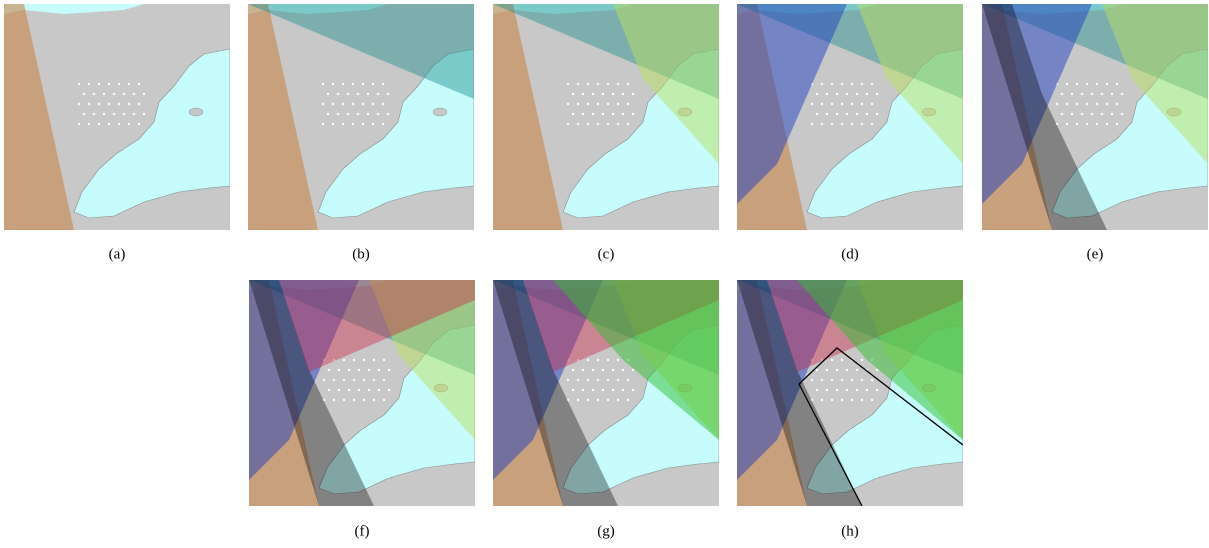  What do you see at coordinates (880, 360) in the screenshot?
I see `bright-green-wedge` at bounding box center [880, 360].